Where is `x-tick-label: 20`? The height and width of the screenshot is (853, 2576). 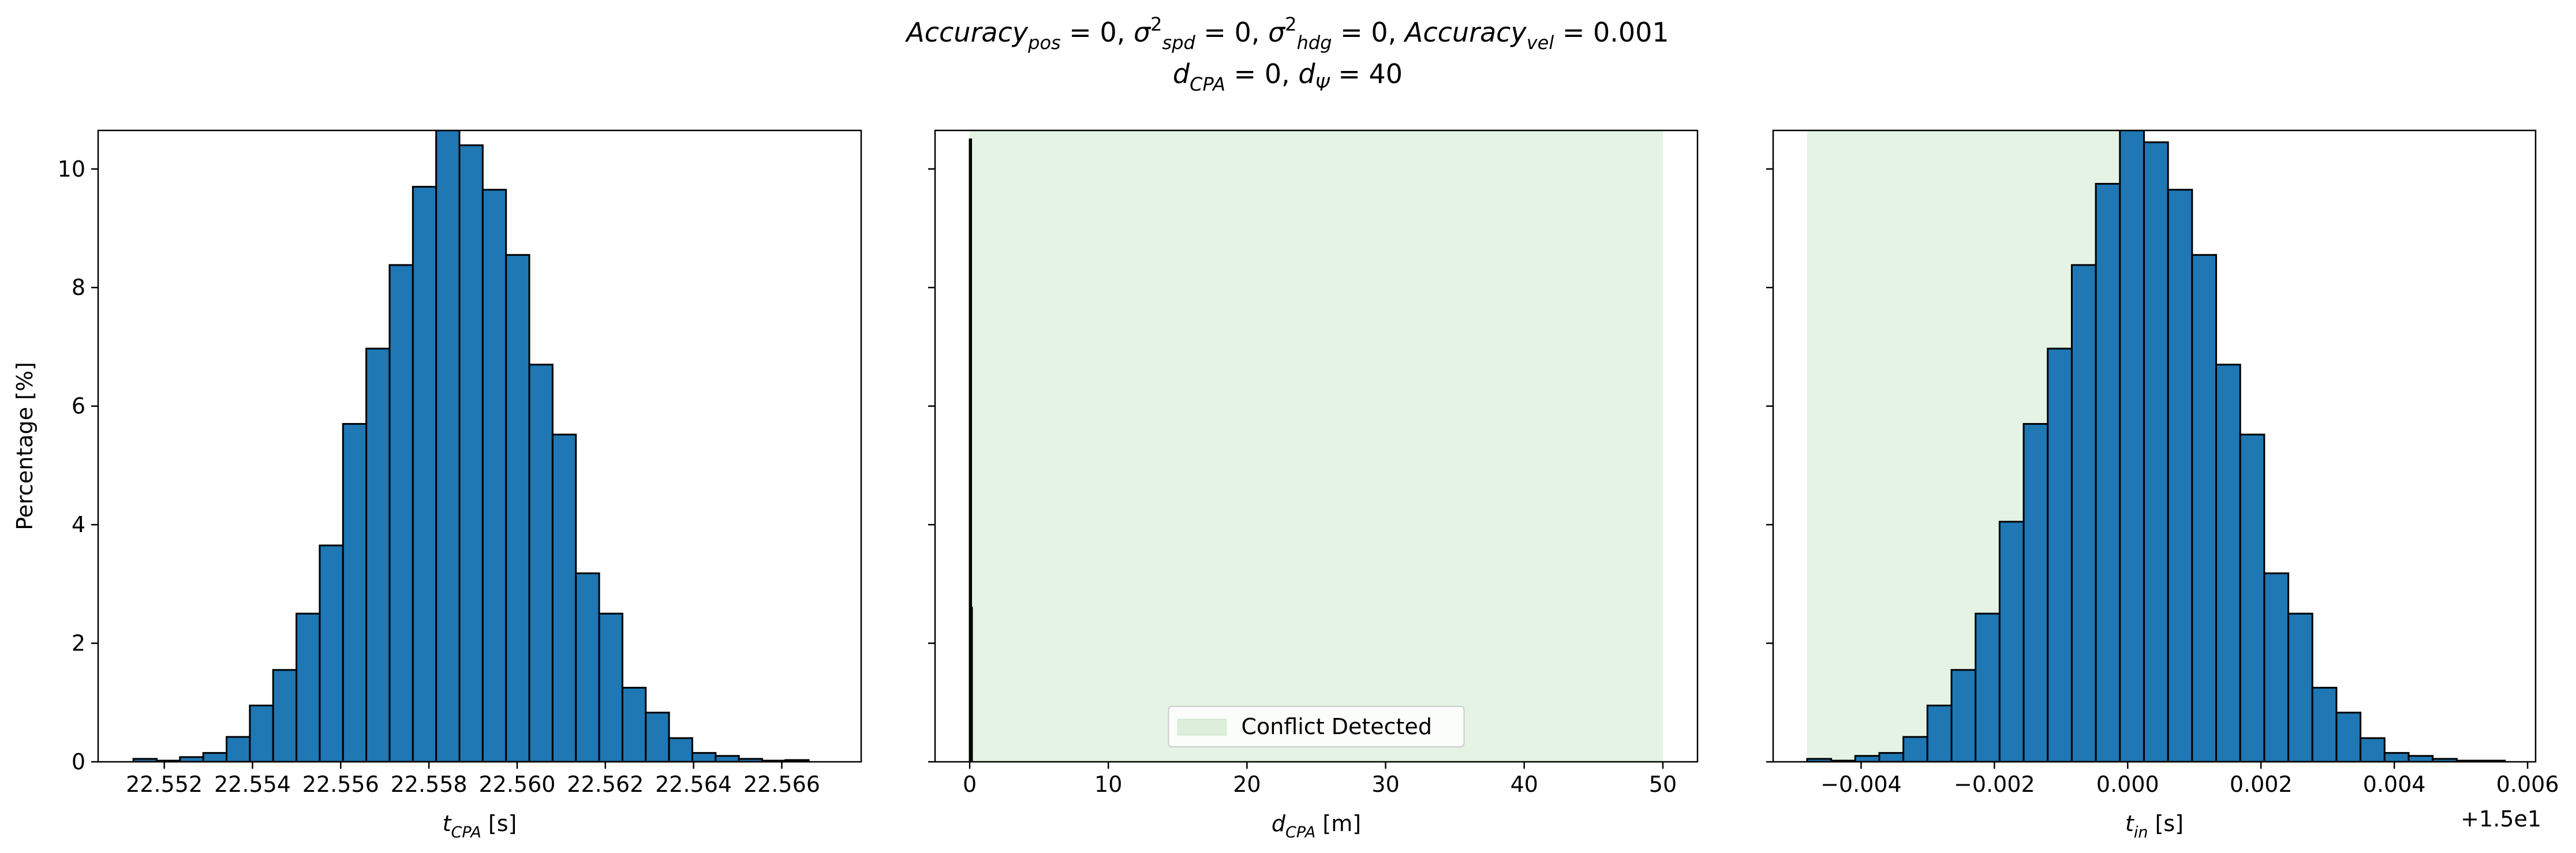 x-tick-label: 20 is located at coordinates (1247, 784).